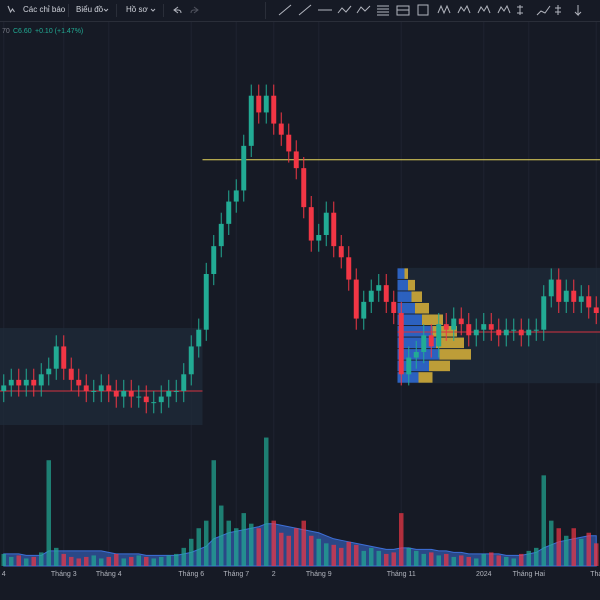 This screenshot has width=600, height=600. What do you see at coordinates (194, 10) in the screenshot?
I see `redo-button` at bounding box center [194, 10].